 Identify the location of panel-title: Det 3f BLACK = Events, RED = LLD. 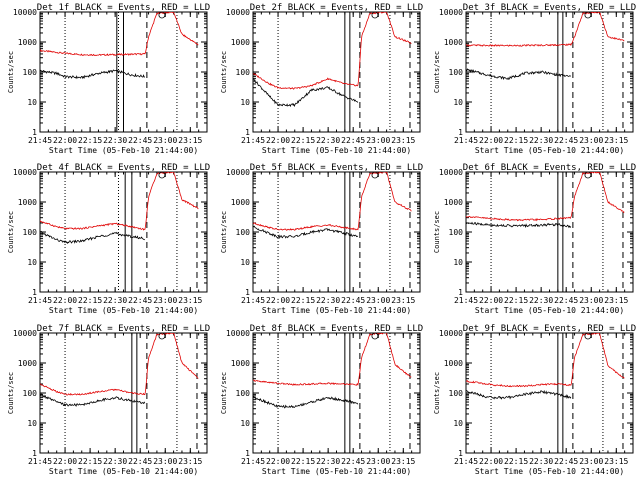
(549, 8).